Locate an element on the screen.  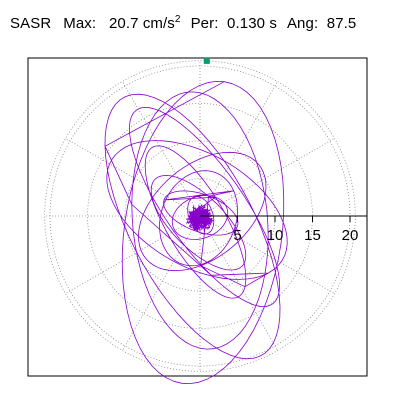
tick-label-10: 10 is located at coordinates (275, 235).